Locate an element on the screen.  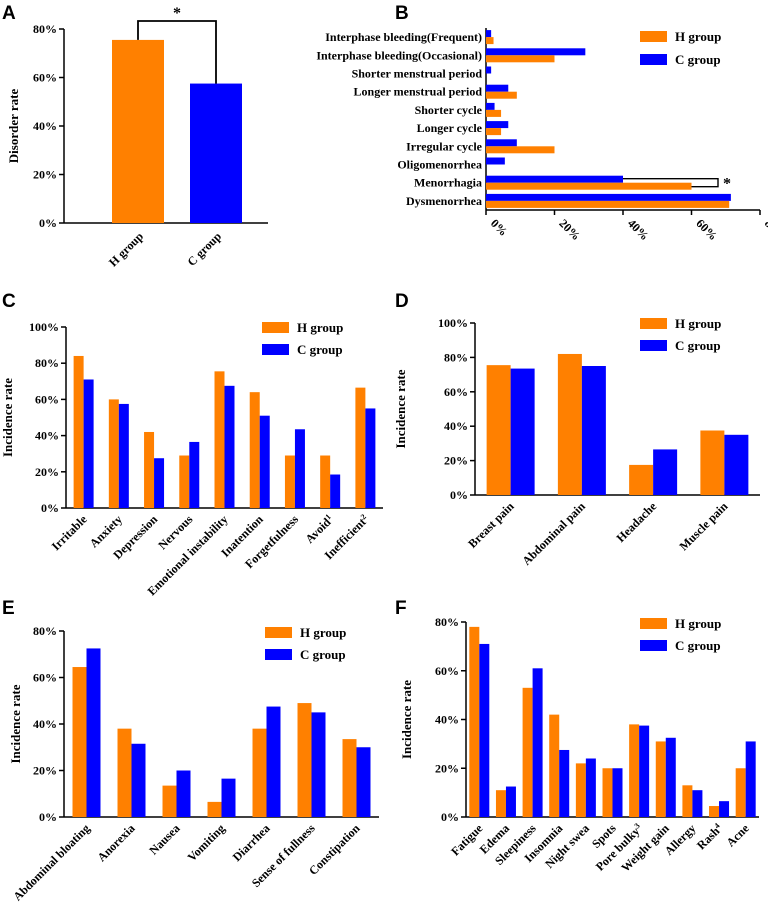
e-bar-h-constipation is located at coordinates (349, 778).